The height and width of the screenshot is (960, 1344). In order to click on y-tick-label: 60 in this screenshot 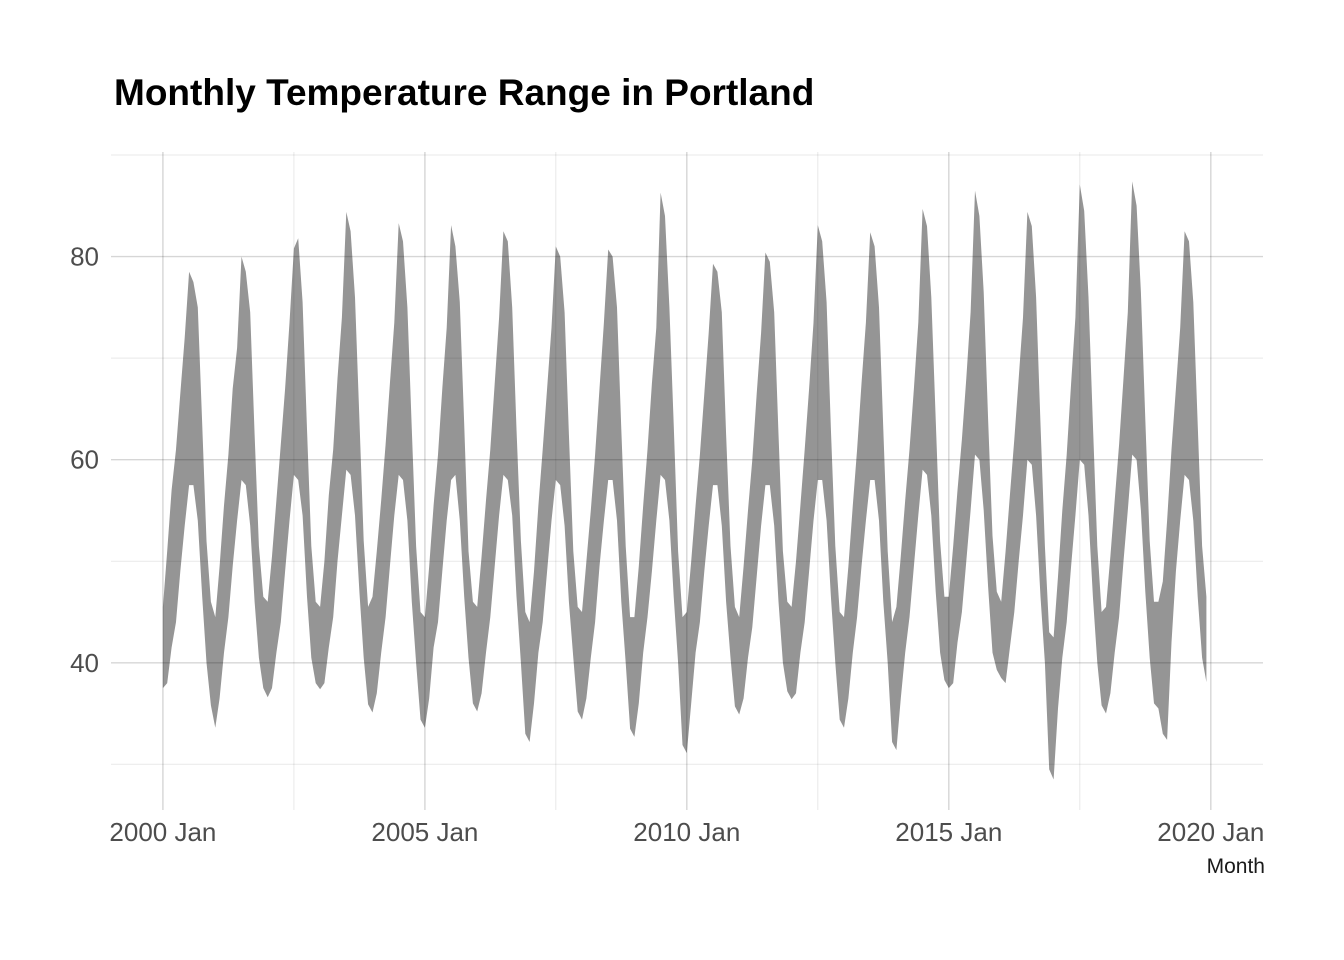, I will do `click(84, 460)`.